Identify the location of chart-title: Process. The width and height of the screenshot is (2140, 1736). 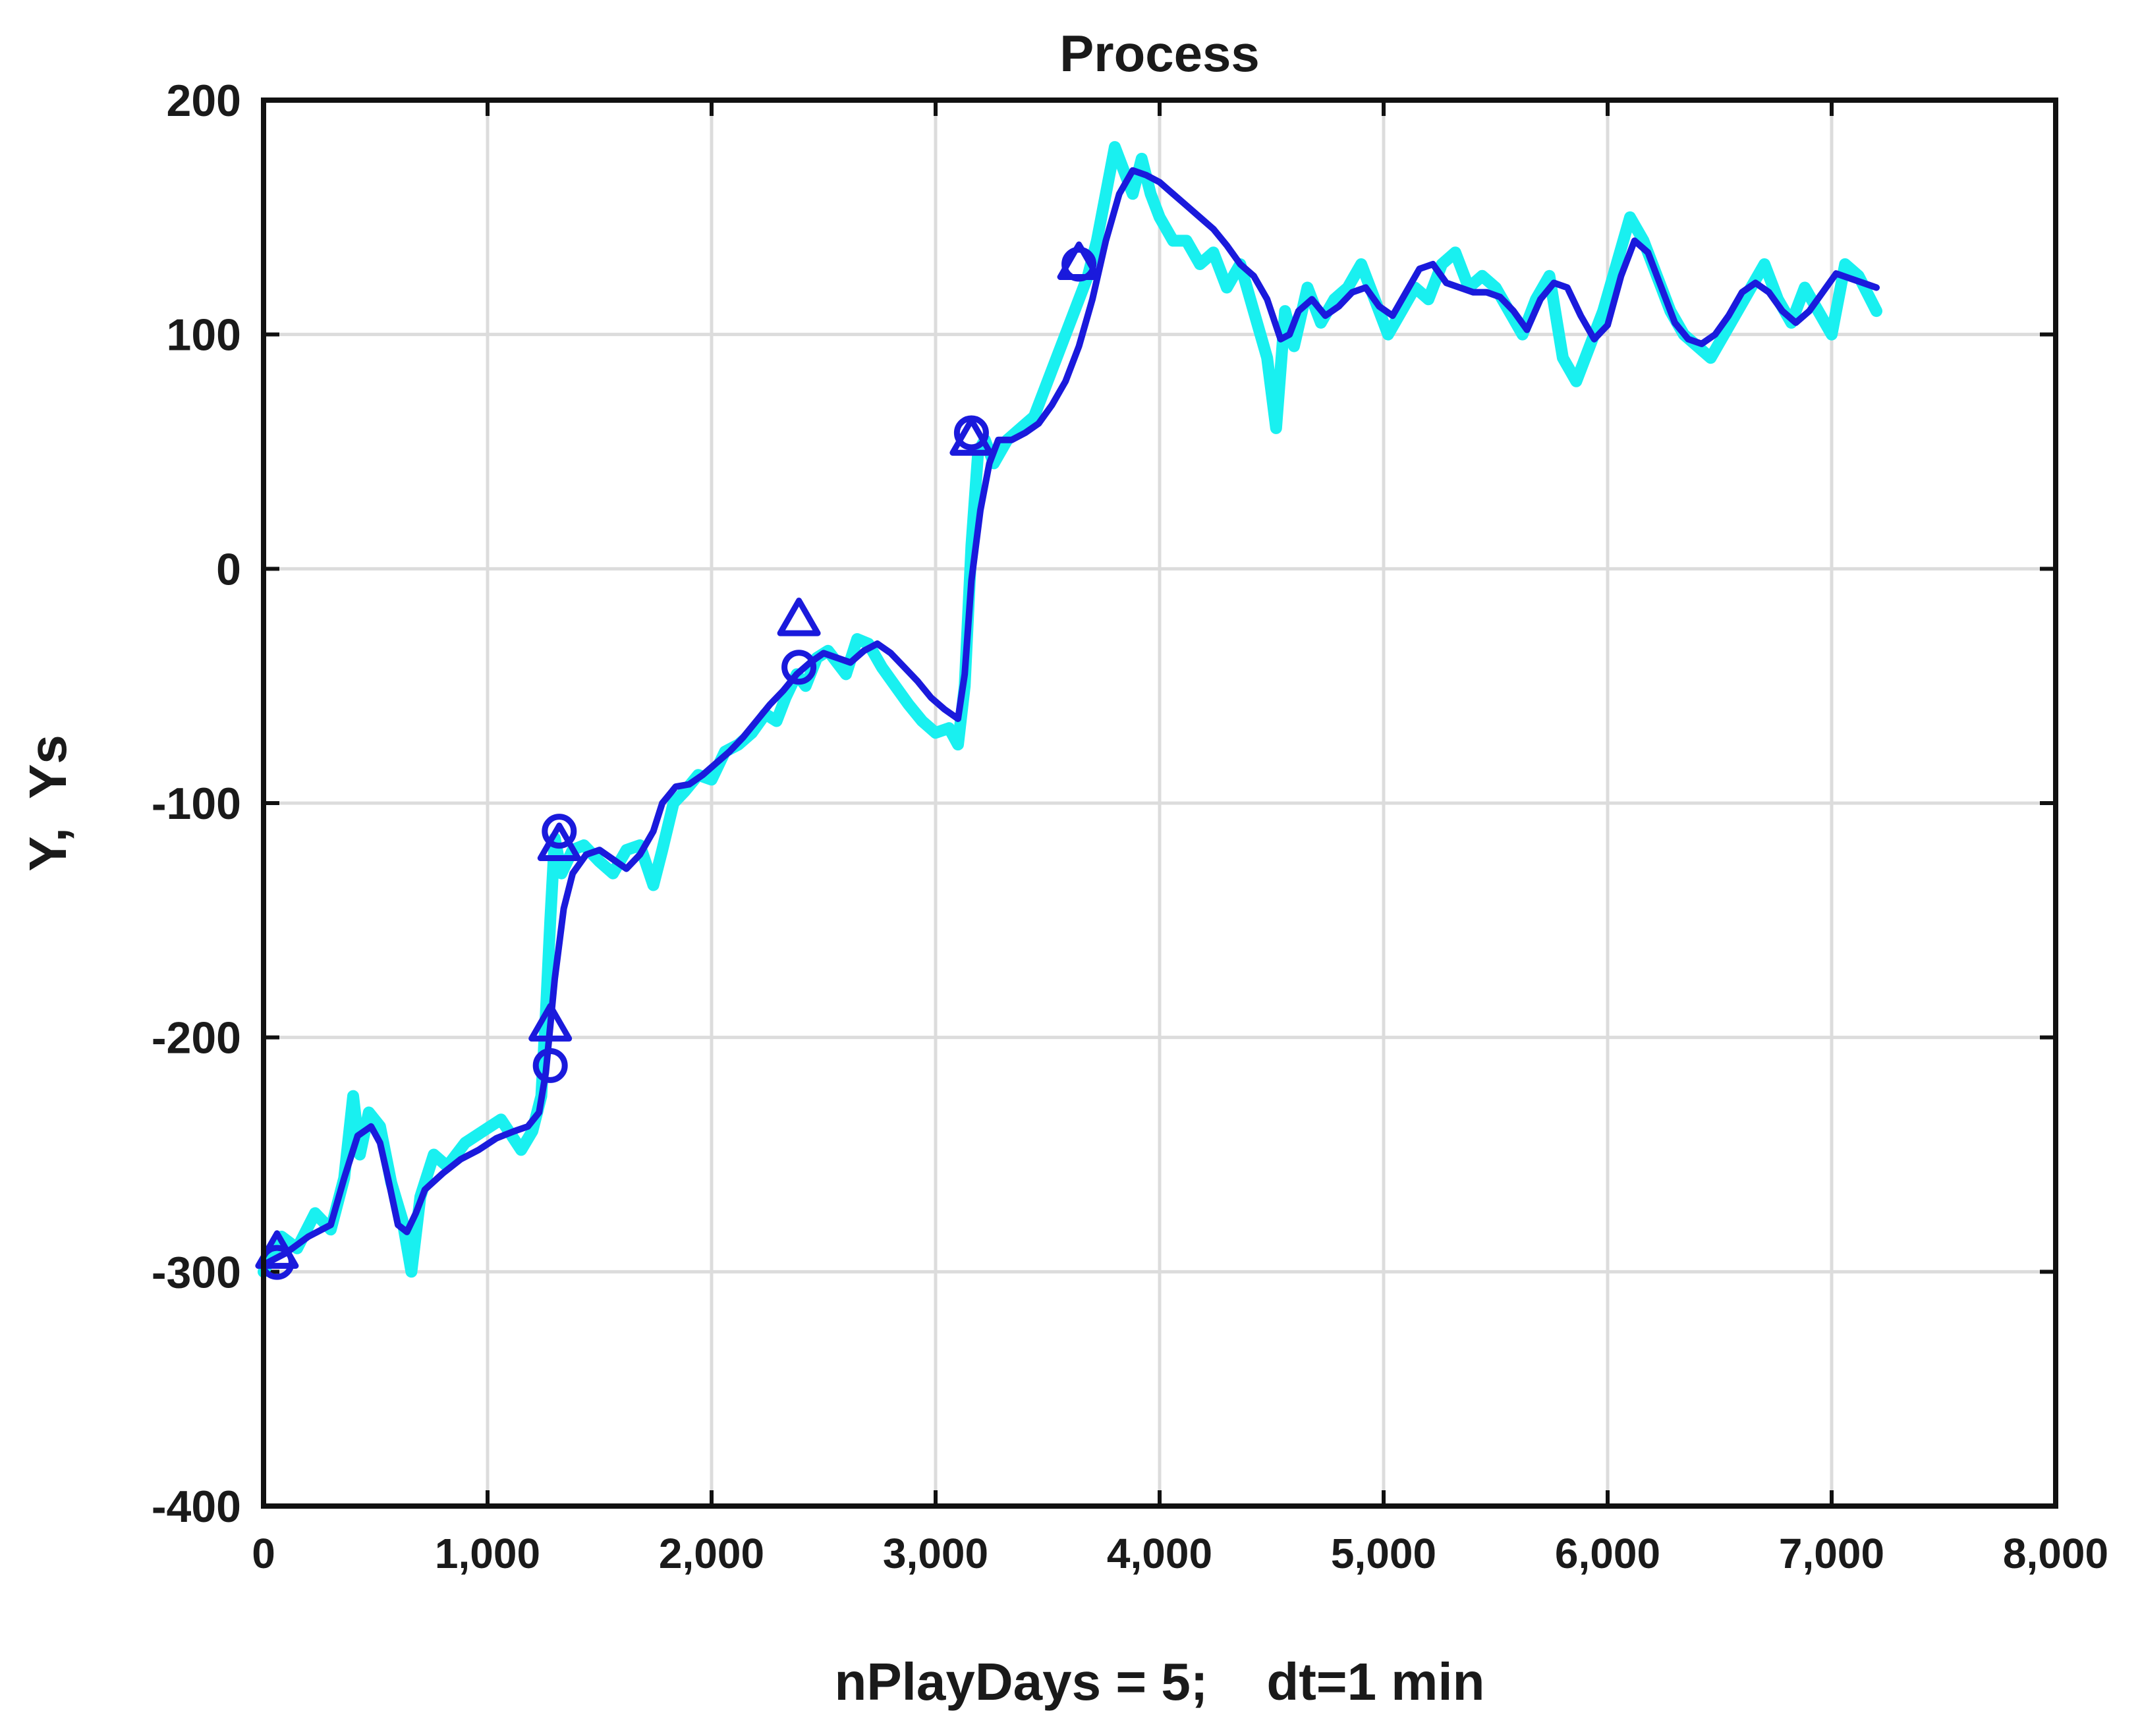
(1159, 53).